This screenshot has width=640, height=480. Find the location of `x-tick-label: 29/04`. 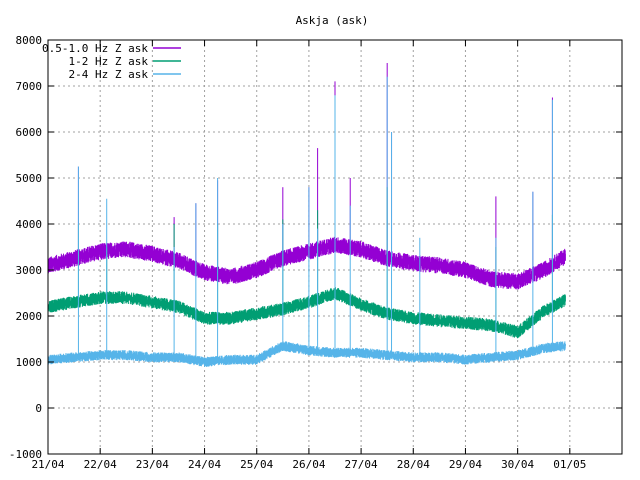

x-tick-label: 29/04 is located at coordinates (465, 464).